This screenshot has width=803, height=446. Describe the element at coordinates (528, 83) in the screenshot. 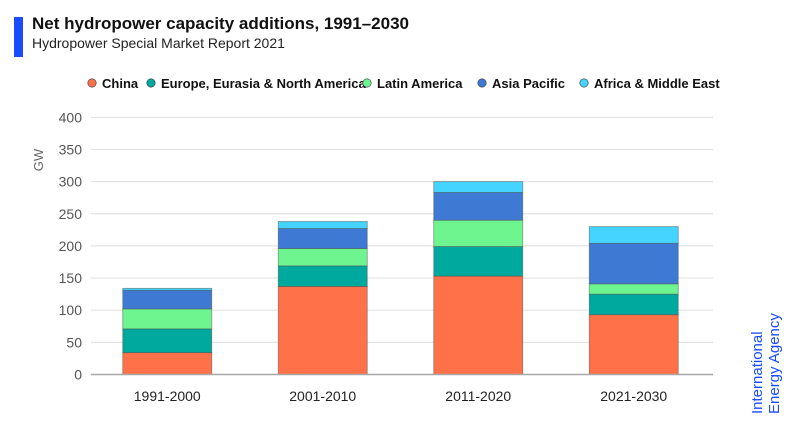

I see `legend-label: Asia Pacific` at that location.